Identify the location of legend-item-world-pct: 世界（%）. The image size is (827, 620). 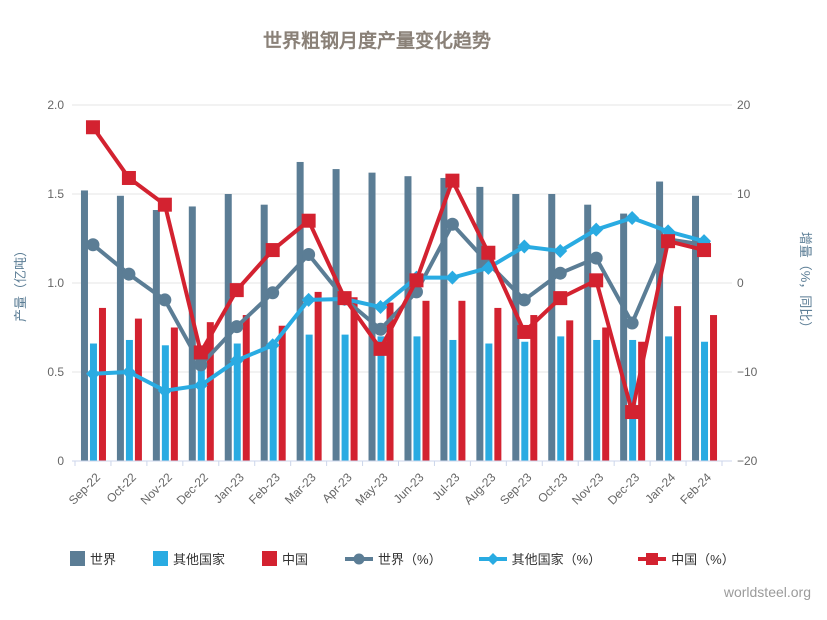
(393, 558).